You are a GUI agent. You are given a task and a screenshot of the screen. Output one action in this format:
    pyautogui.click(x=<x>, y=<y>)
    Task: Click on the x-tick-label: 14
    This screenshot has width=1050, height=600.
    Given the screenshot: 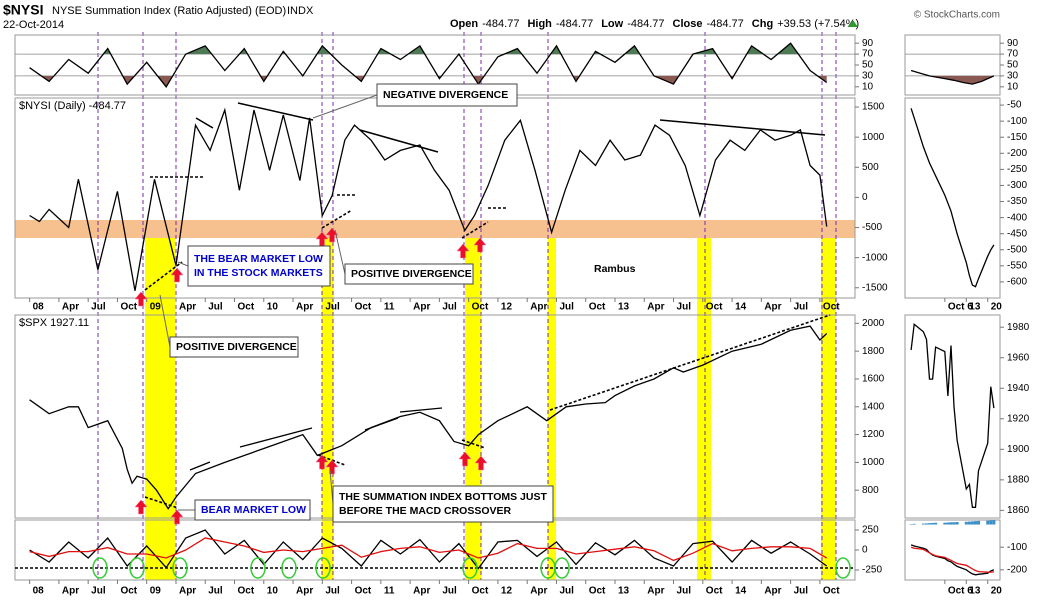 What is the action you would take?
    pyautogui.click(x=741, y=591)
    